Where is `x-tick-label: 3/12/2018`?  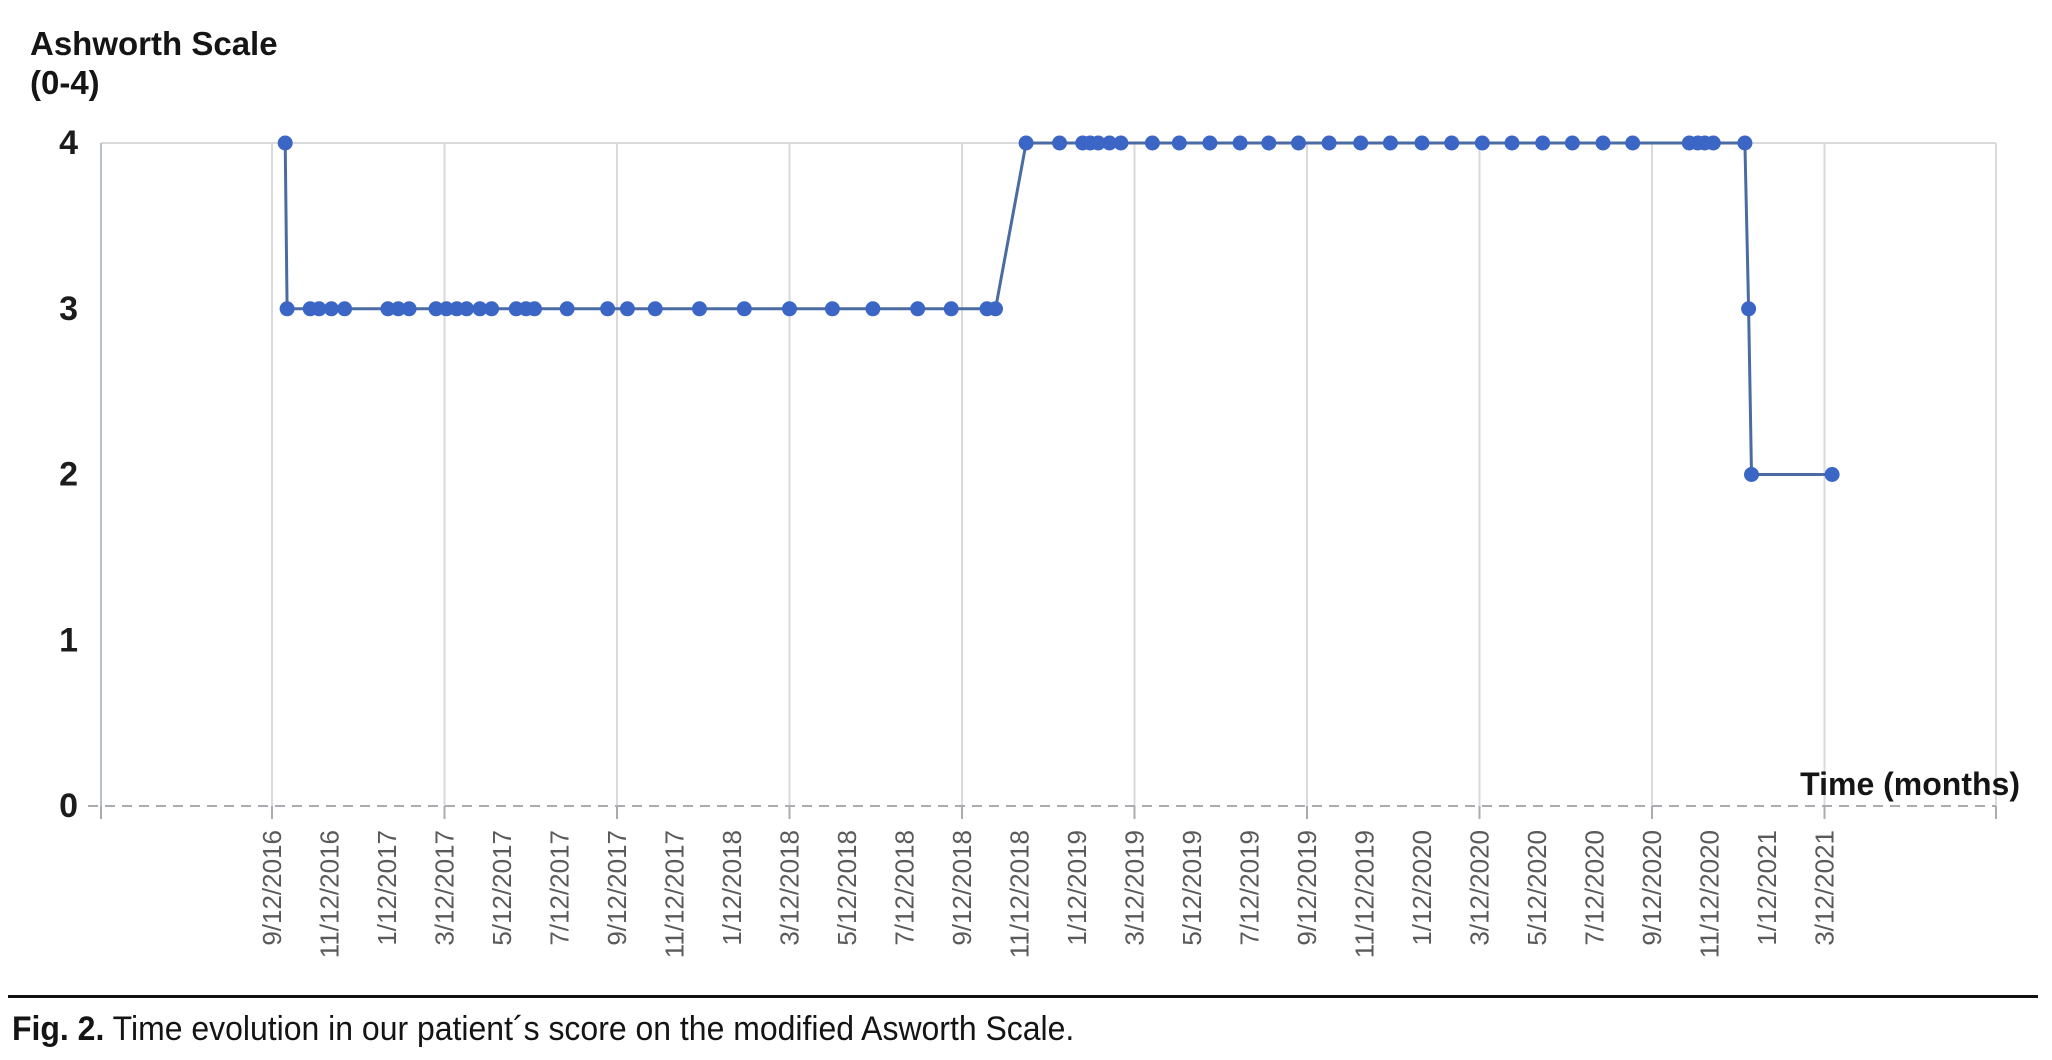 x-tick-label: 3/12/2018 is located at coordinates (790, 888).